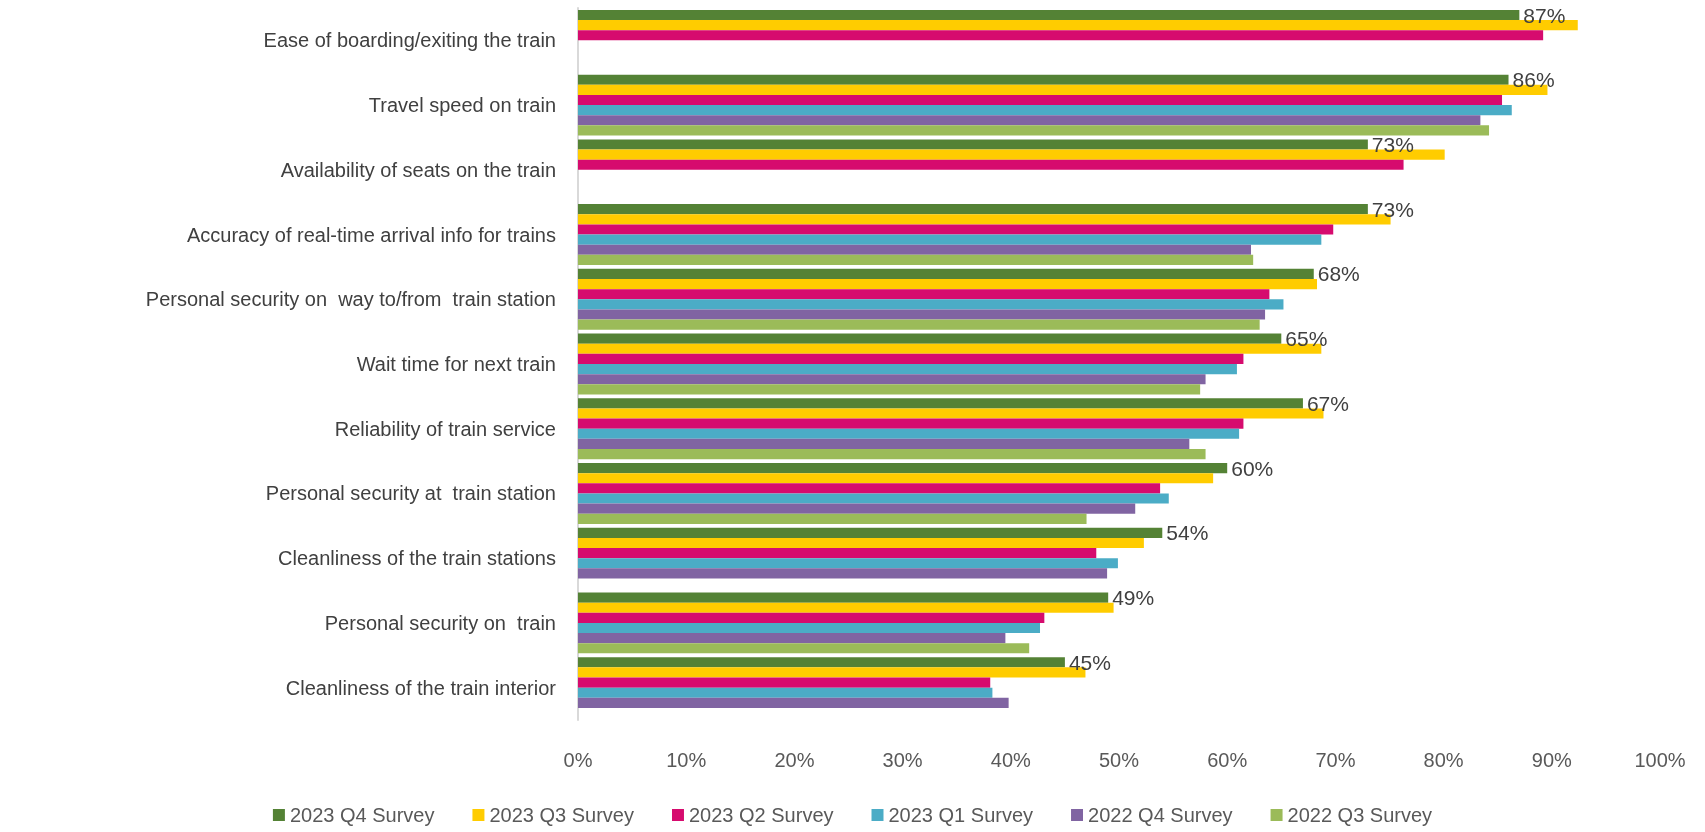 The image size is (1705, 832). I want to click on x-tick-label: 70%, so click(1335, 760).